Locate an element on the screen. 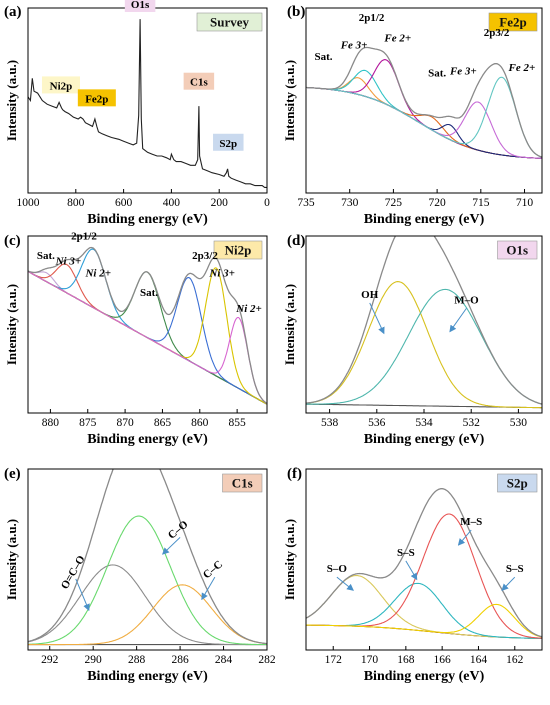 The width and height of the screenshot is (550, 705). x-tick-label: 870 is located at coordinates (125, 423).